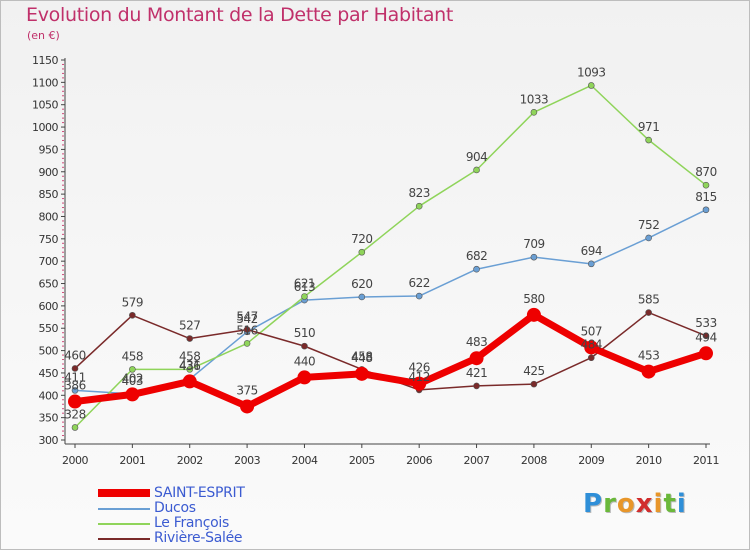  What do you see at coordinates (49, 373) in the screenshot?
I see `y-tick-label: 450` at bounding box center [49, 373].